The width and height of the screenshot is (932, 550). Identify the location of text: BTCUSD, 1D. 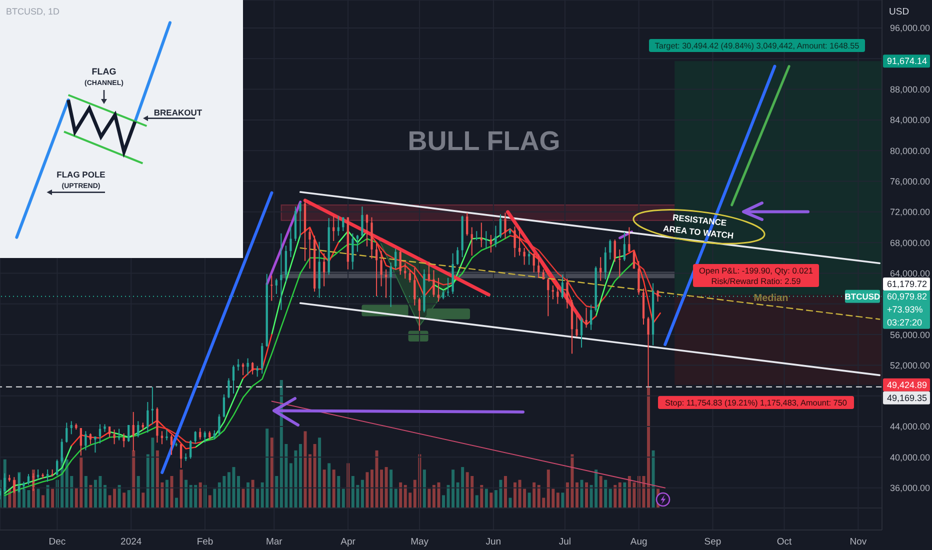
(33, 11).